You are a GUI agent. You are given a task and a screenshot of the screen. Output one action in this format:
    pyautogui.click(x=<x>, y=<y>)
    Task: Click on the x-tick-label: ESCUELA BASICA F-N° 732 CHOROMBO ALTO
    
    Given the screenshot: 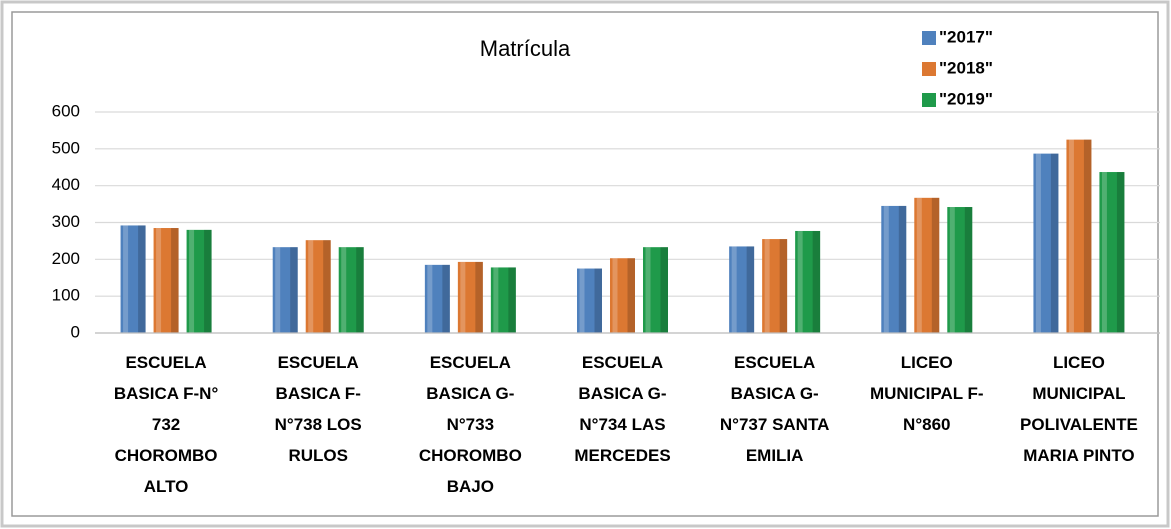 What is the action you would take?
    pyautogui.click(x=166, y=424)
    